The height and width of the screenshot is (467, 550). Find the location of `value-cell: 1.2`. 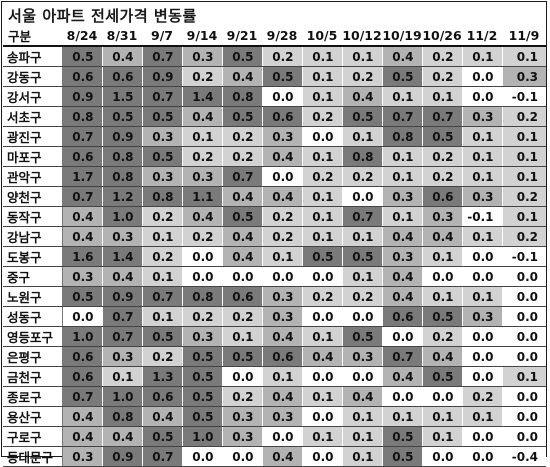

value-cell: 1.2 is located at coordinates (121, 196).